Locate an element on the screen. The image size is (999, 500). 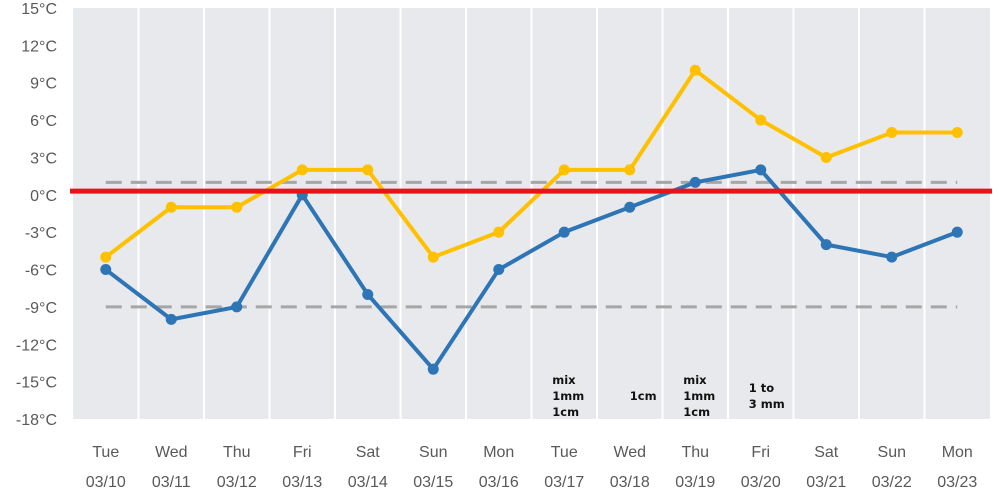
y-tick-label: -6°C is located at coordinates (41, 271).